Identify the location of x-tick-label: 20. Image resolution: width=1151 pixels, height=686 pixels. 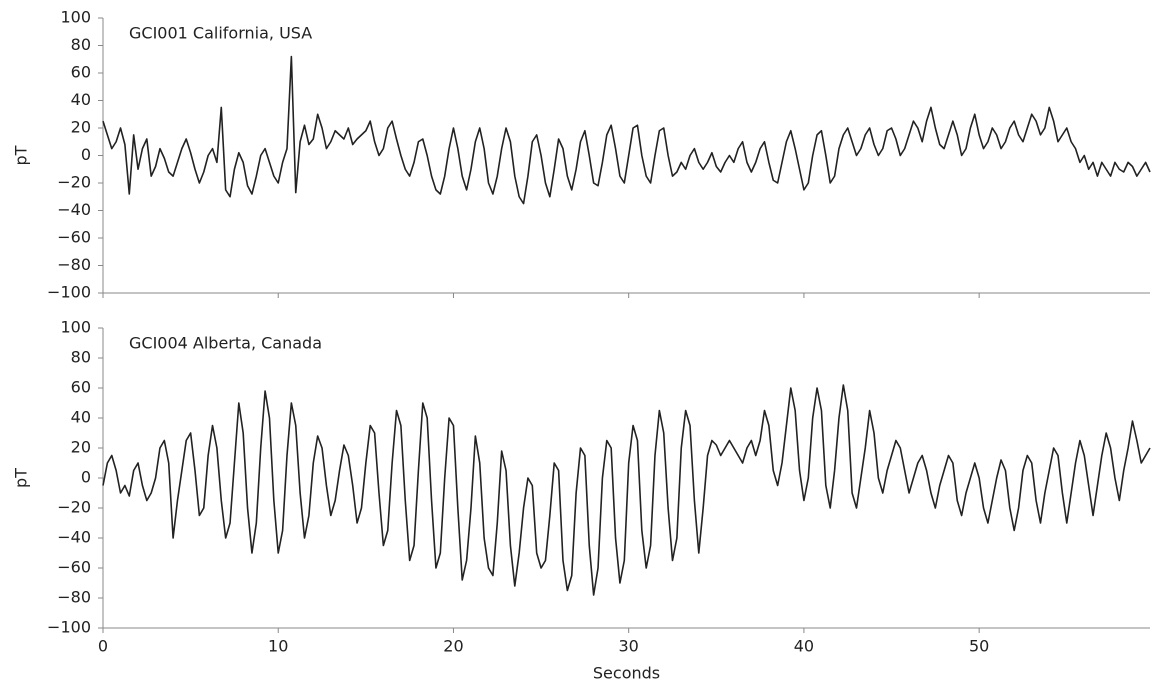
(453, 646).